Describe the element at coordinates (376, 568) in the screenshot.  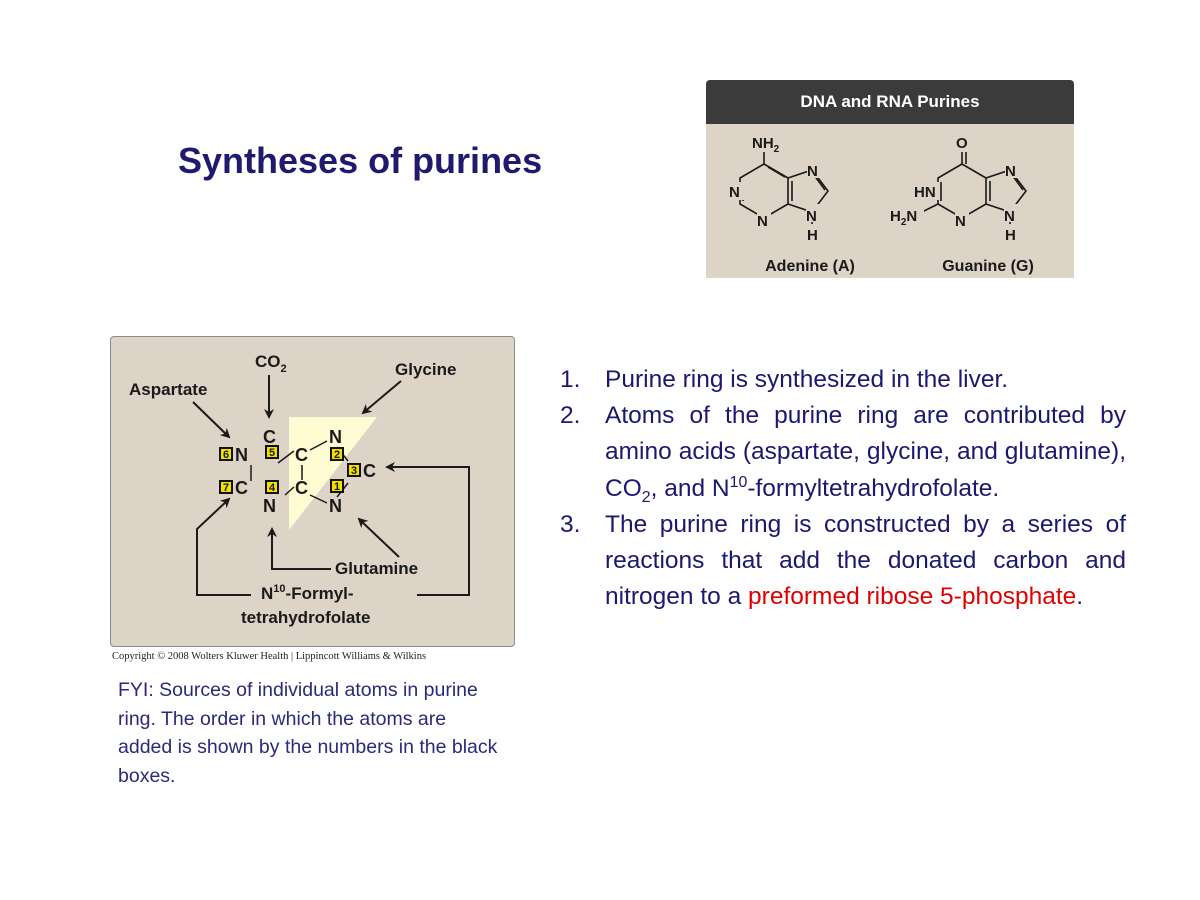
I see `glutamine-label: Glutamine` at that location.